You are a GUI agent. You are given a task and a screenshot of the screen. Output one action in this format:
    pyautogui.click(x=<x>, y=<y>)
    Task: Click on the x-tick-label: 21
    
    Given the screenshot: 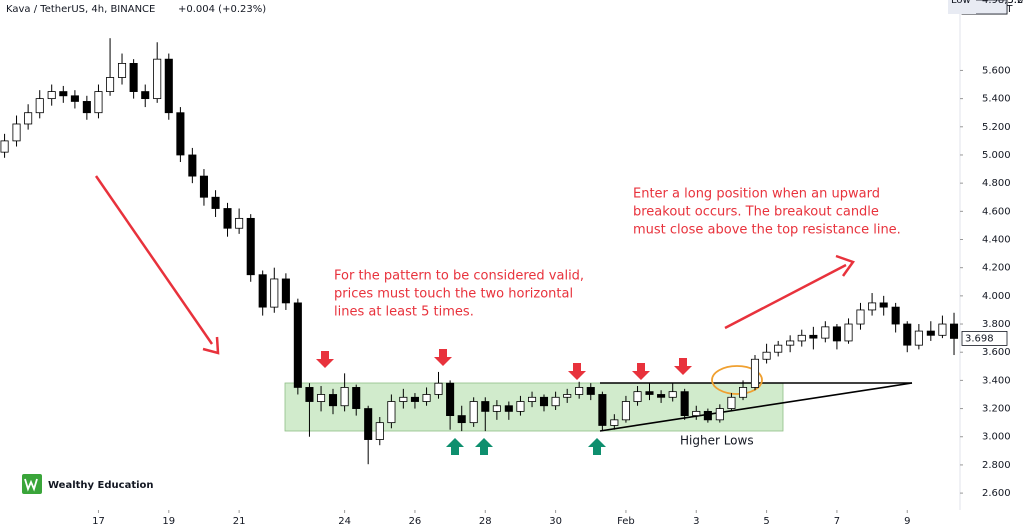 What is the action you would take?
    pyautogui.click(x=239, y=521)
    